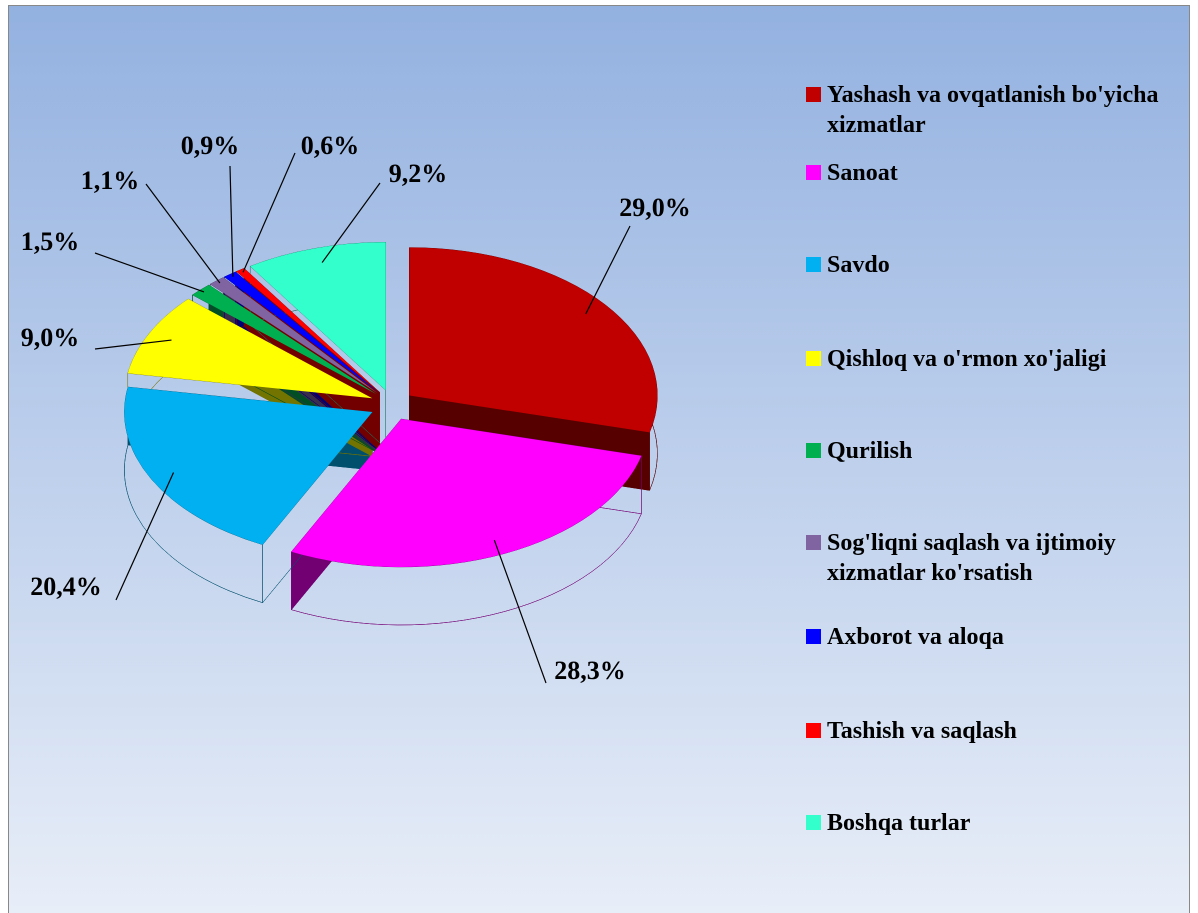  What do you see at coordinates (858, 265) in the screenshot?
I see `legend-label: Savdo` at bounding box center [858, 265].